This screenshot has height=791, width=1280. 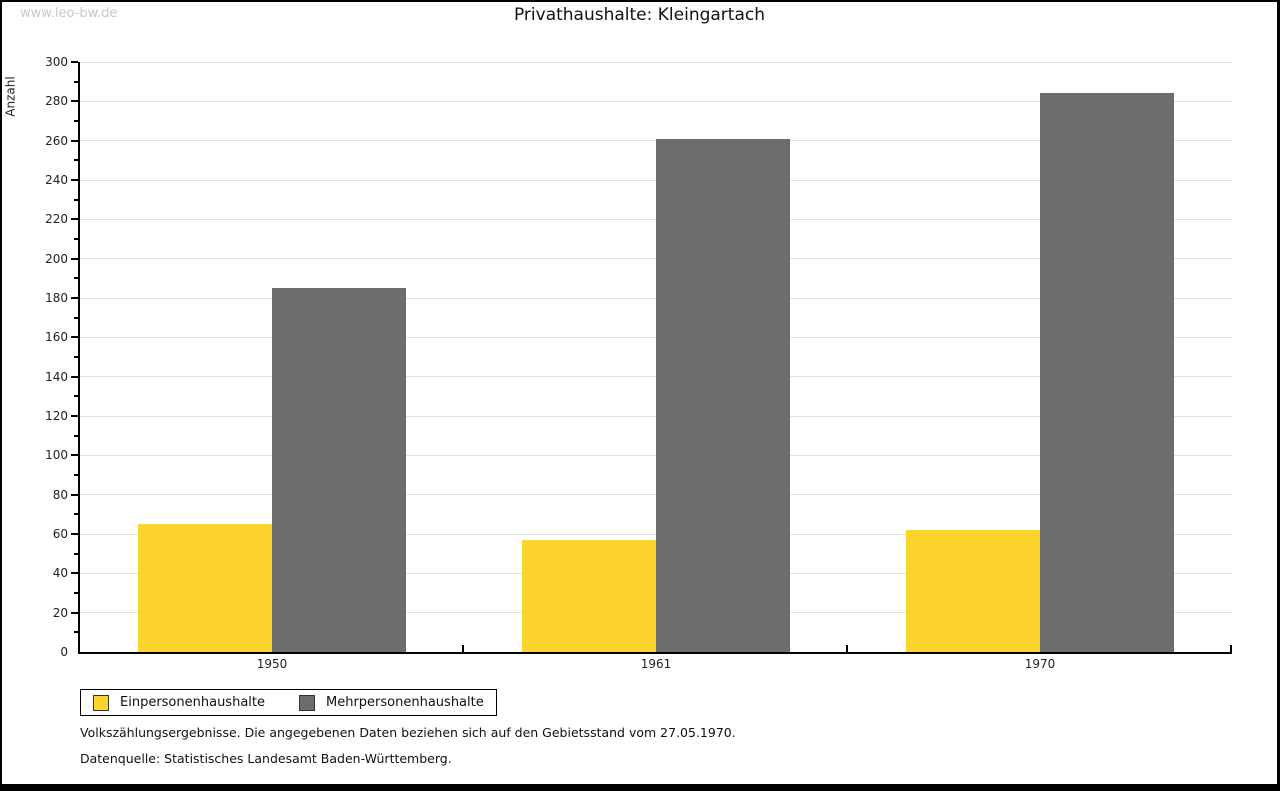 I want to click on y-tick-label: 260, so click(x=56, y=140).